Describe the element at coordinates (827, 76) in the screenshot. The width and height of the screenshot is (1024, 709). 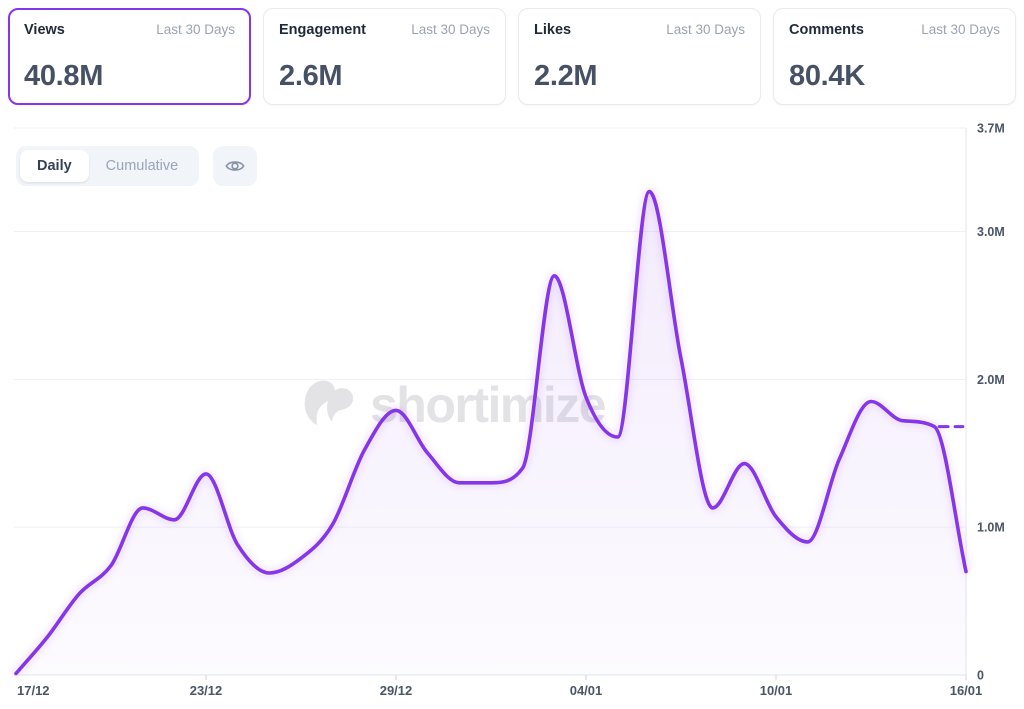
I see `card-value: 80.4K` at that location.